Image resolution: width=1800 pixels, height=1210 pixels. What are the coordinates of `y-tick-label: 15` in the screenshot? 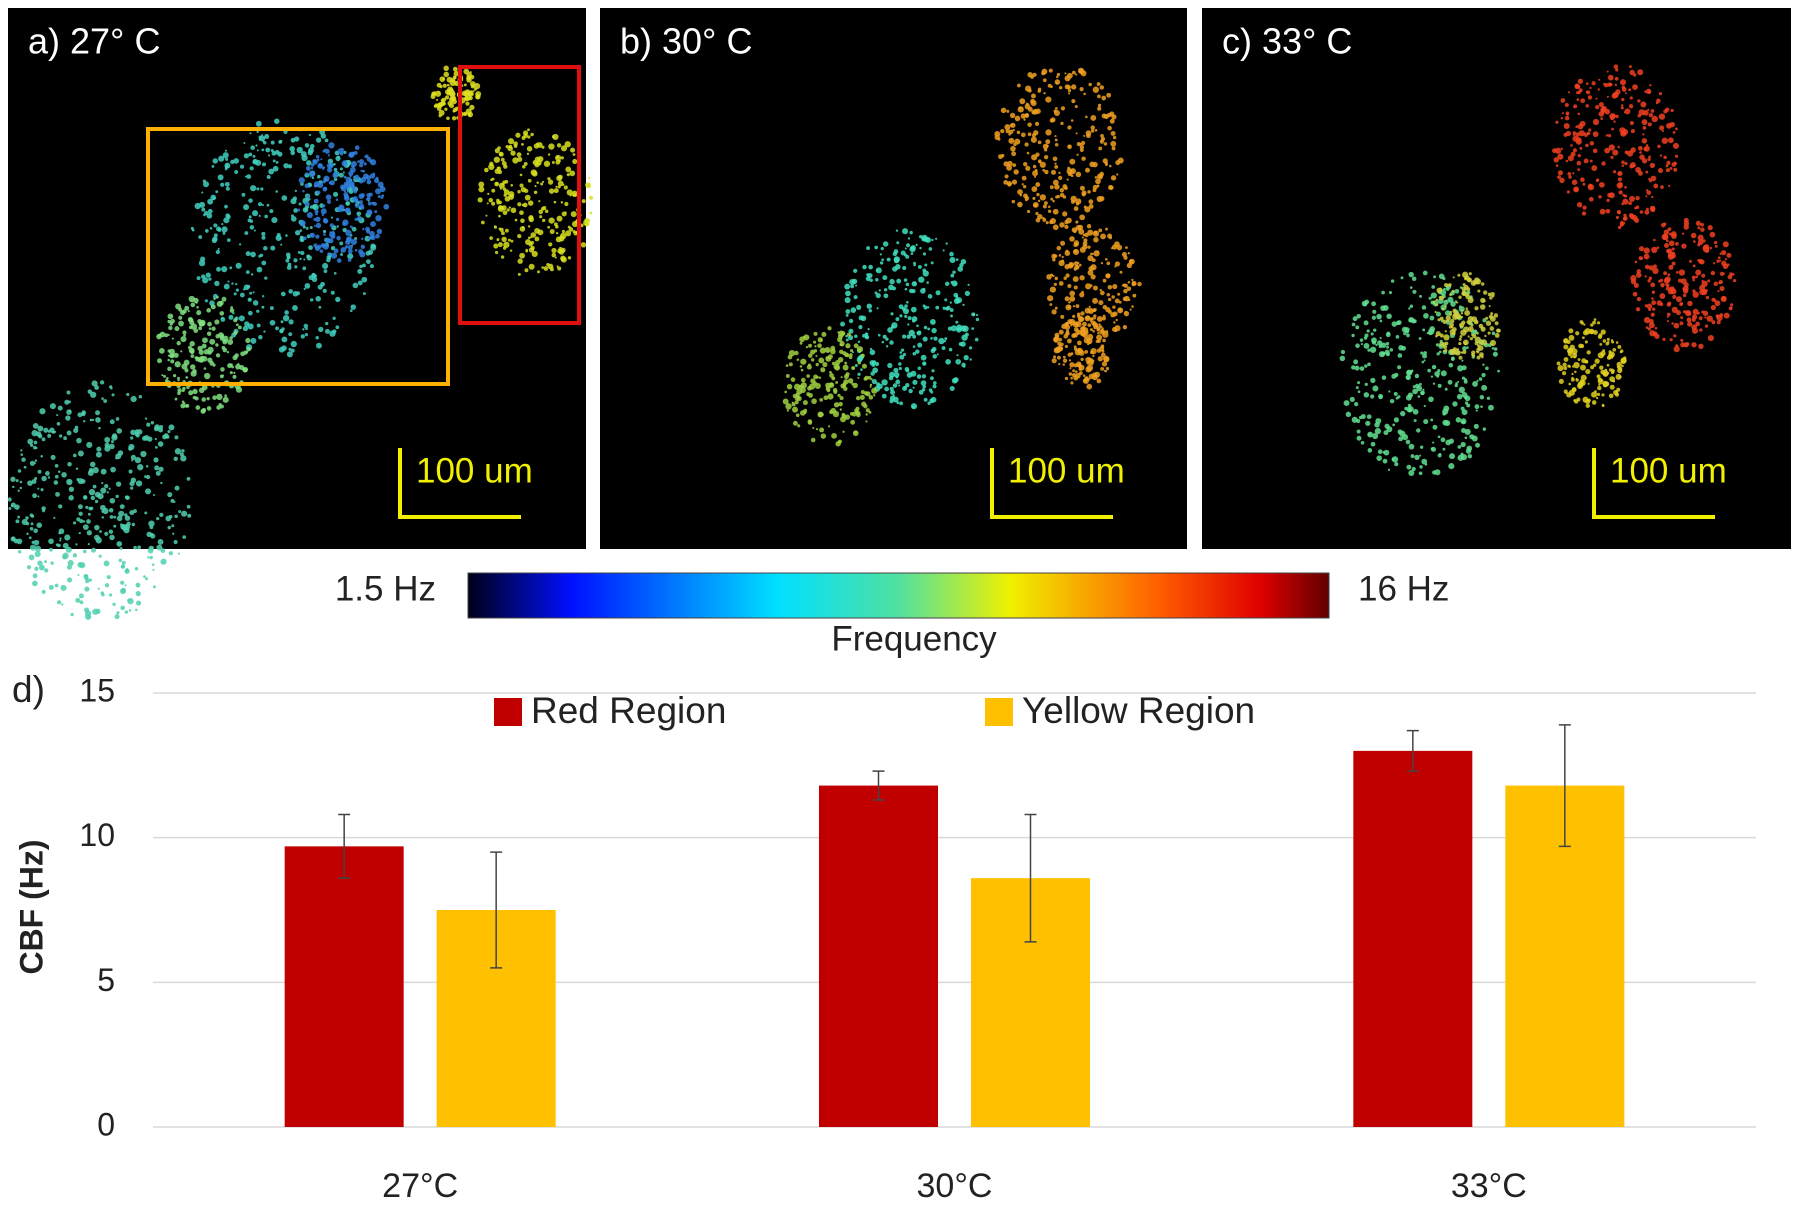 It's located at (97, 690).